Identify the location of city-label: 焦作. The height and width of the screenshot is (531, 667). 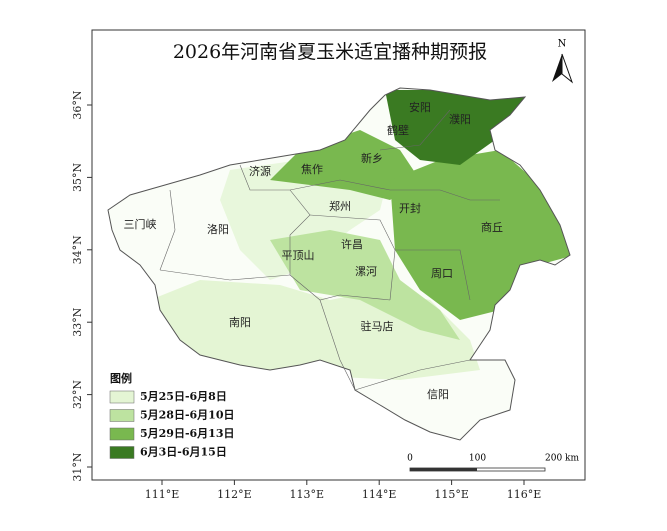
(312, 169).